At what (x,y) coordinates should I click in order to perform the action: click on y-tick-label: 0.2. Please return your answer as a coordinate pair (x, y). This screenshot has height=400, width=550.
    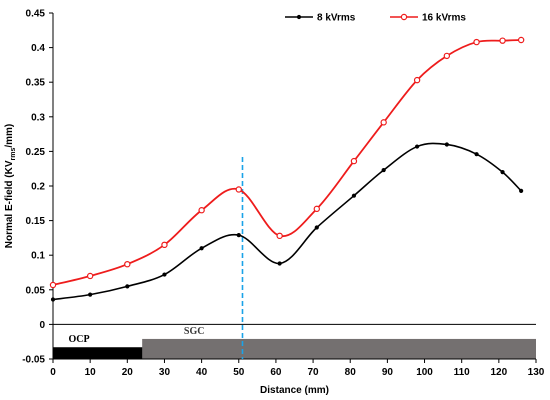
    Looking at the image, I should click on (38, 187).